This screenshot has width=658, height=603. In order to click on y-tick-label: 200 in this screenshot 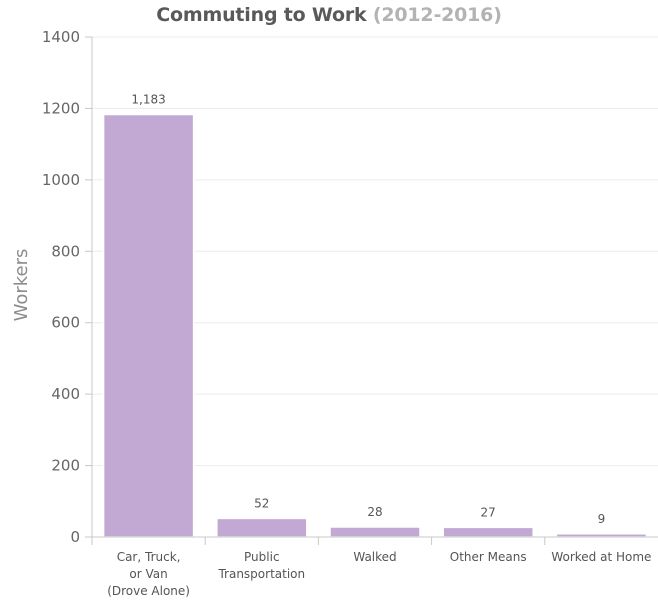, I will do `click(65, 466)`.